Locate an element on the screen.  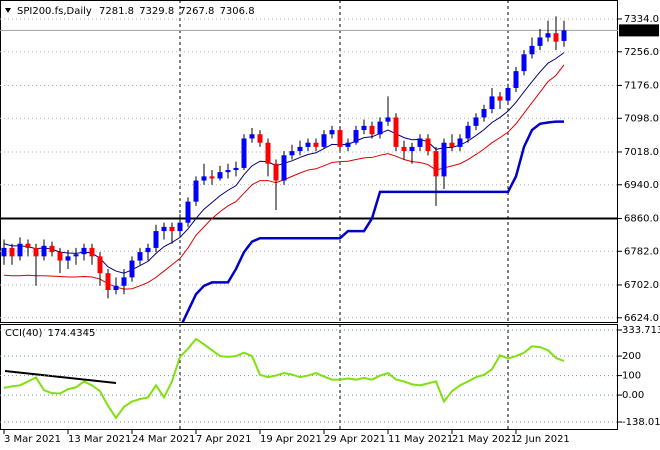
y-tick-label: 6702.0 is located at coordinates (641, 285).